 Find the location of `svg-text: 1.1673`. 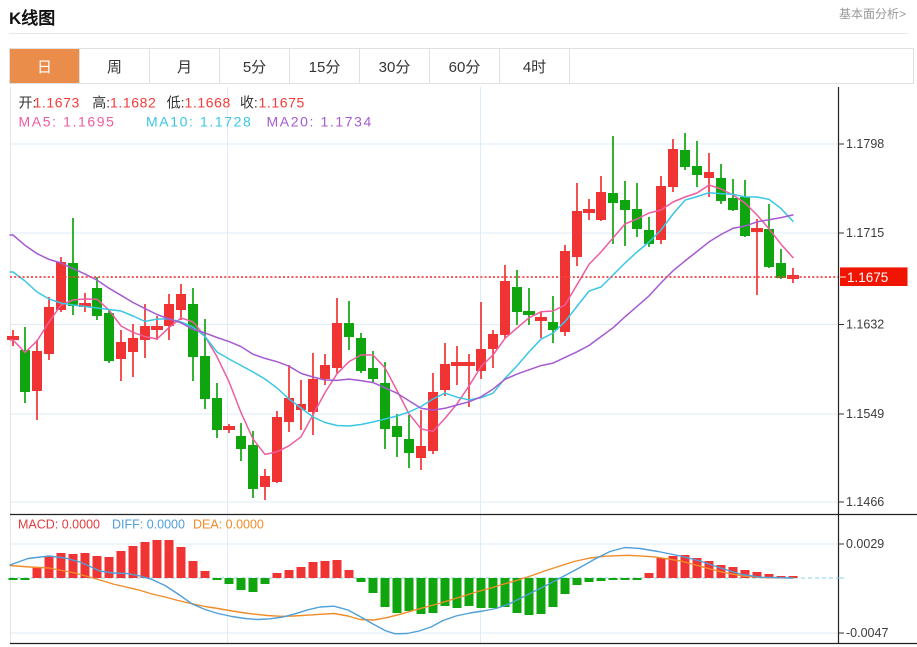

svg-text: 1.1673 is located at coordinates (57, 103).